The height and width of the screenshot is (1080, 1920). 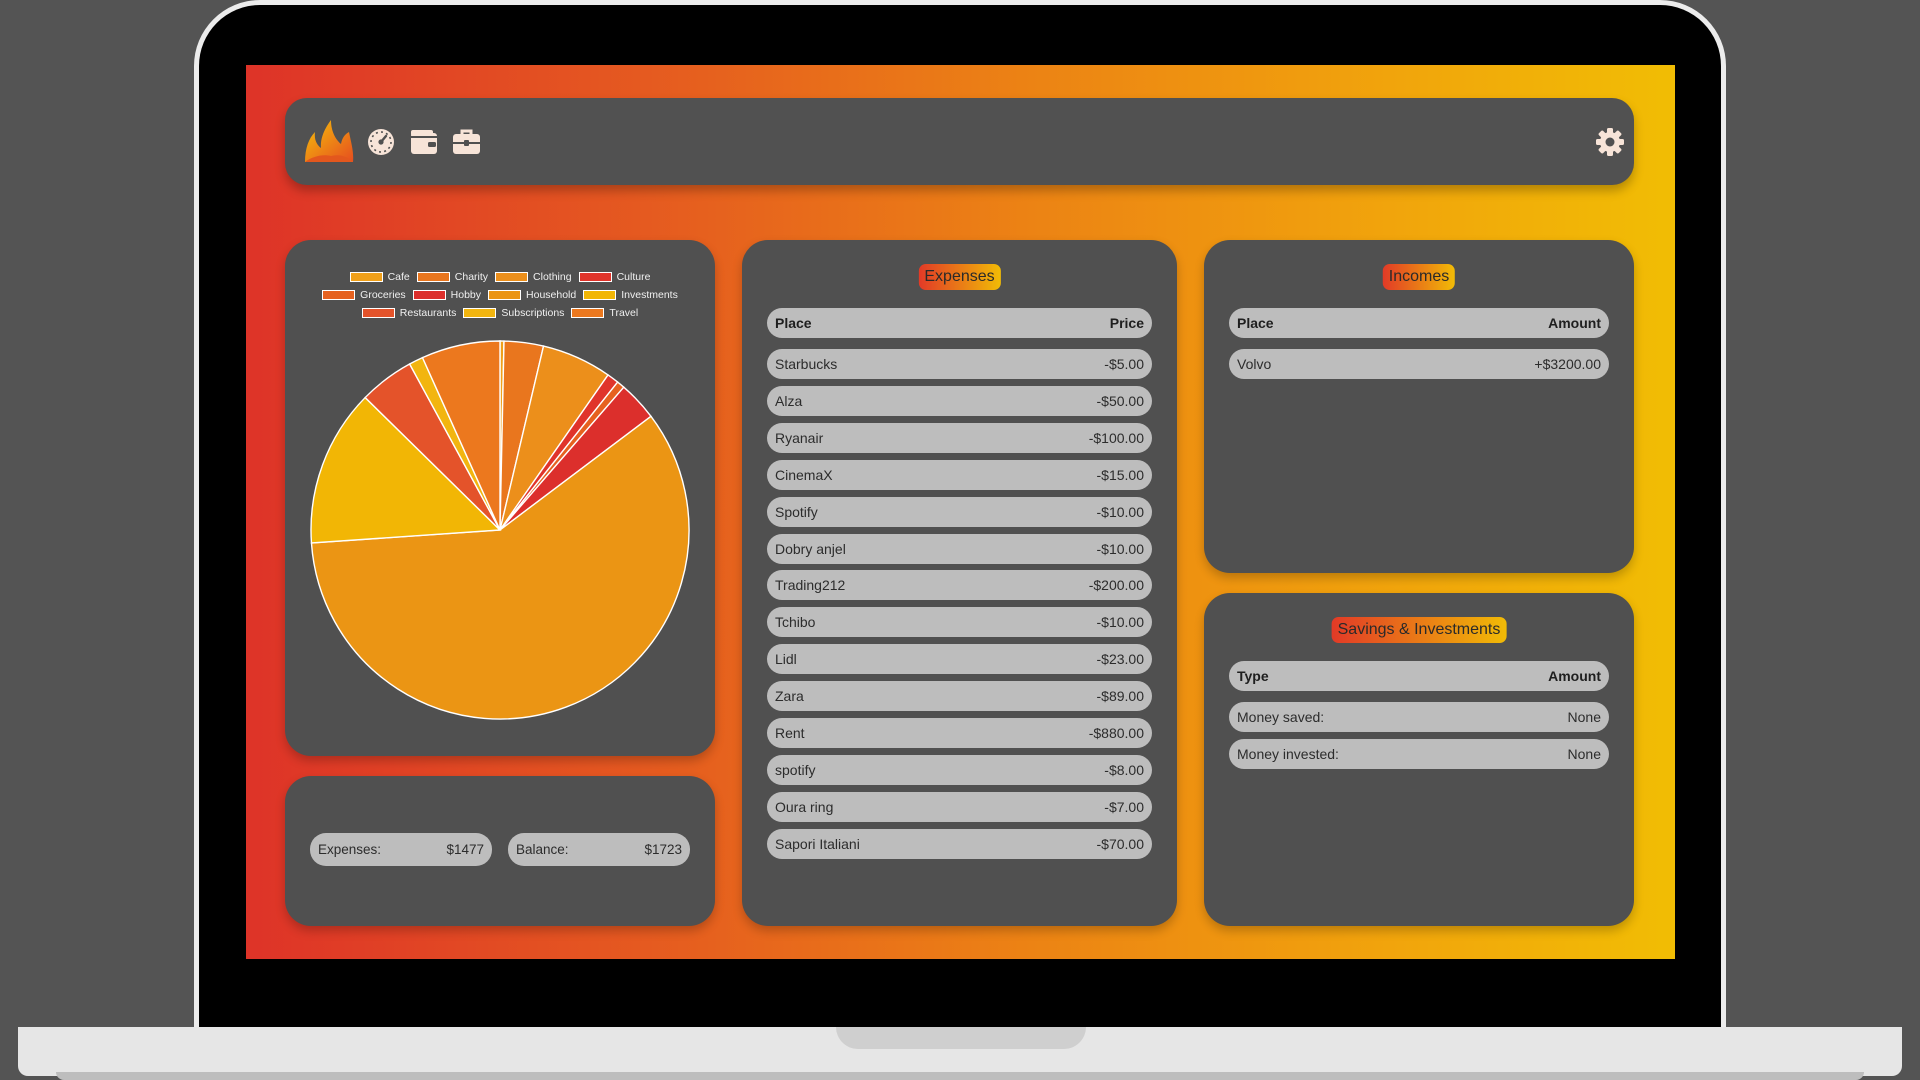 I want to click on legend-item: Cafe, so click(x=379, y=277).